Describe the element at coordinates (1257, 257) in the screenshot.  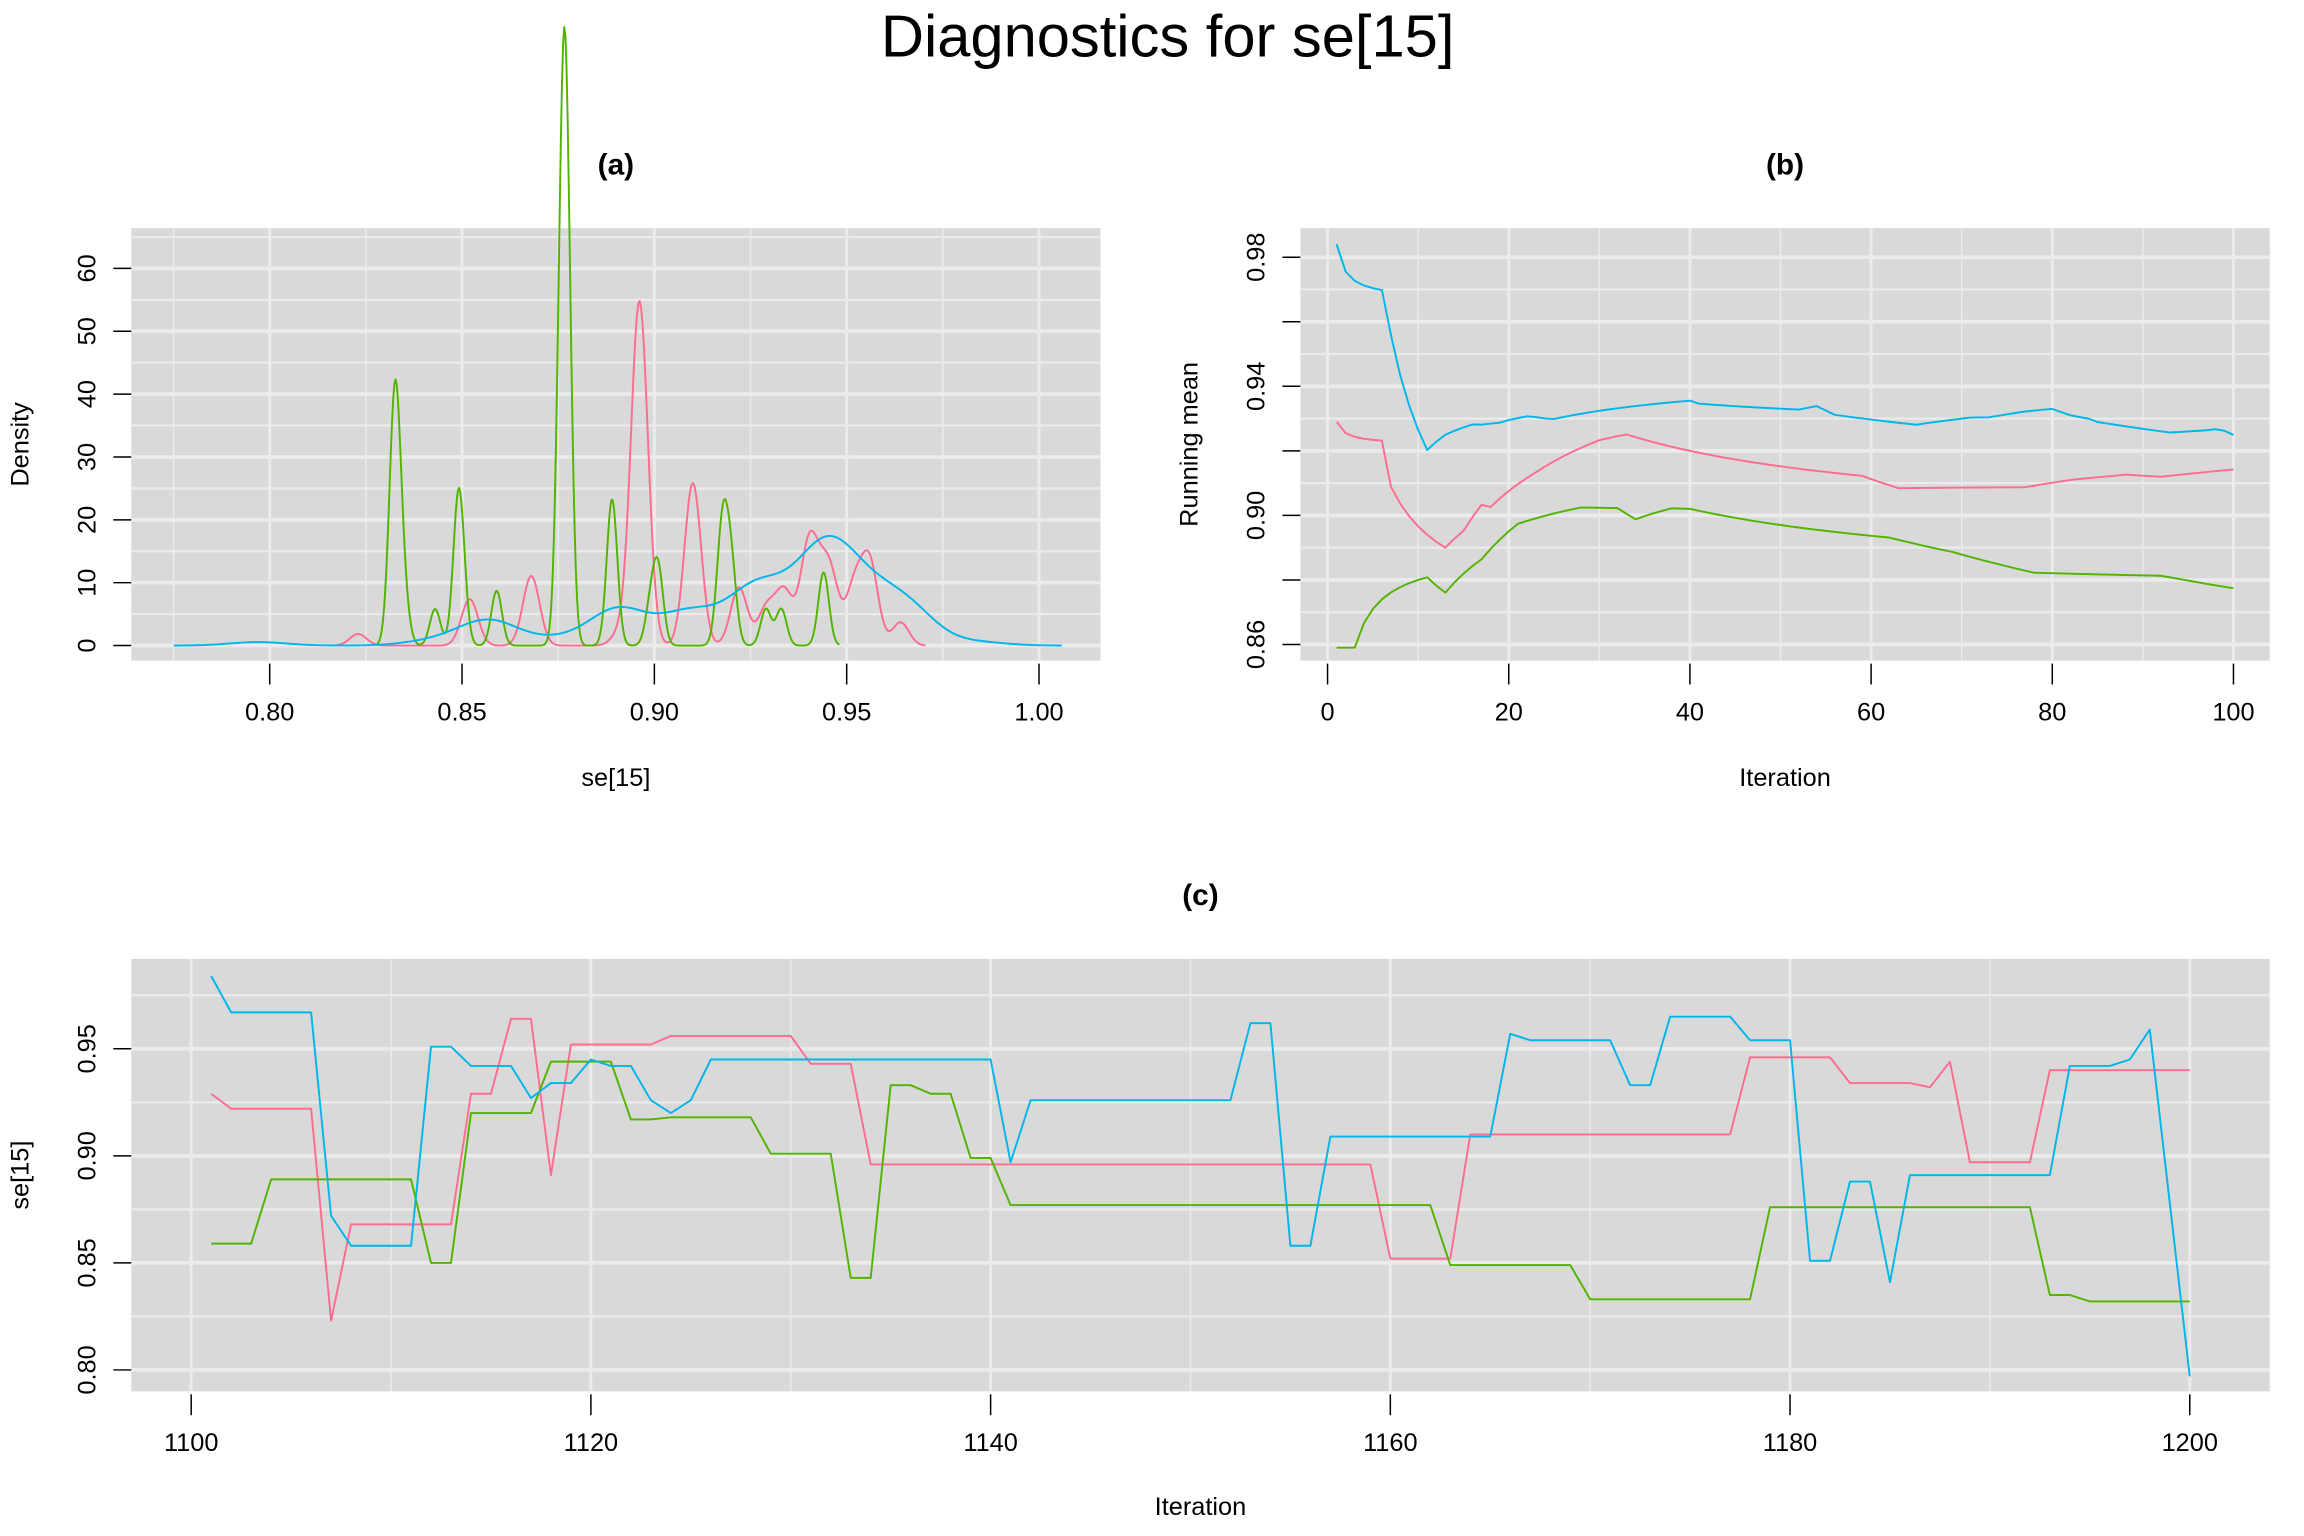
I see `y-tick-label: 0.98` at that location.